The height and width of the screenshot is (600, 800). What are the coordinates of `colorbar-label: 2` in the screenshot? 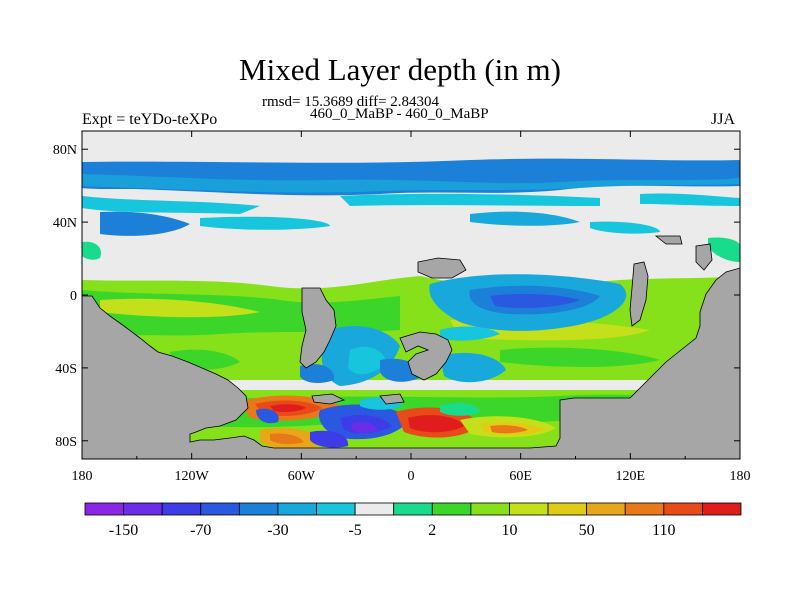 It's located at (432, 530).